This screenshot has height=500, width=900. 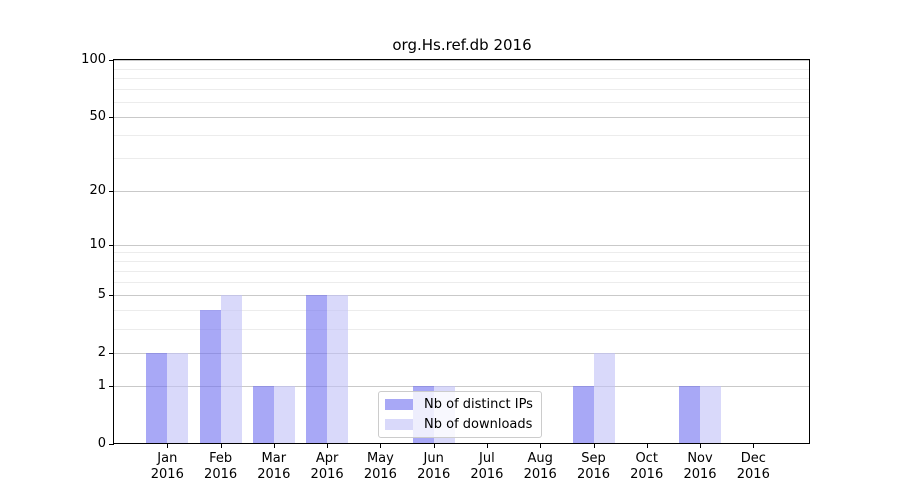 What do you see at coordinates (434, 466) in the screenshot?
I see `x-tick-label: Jun 2016` at bounding box center [434, 466].